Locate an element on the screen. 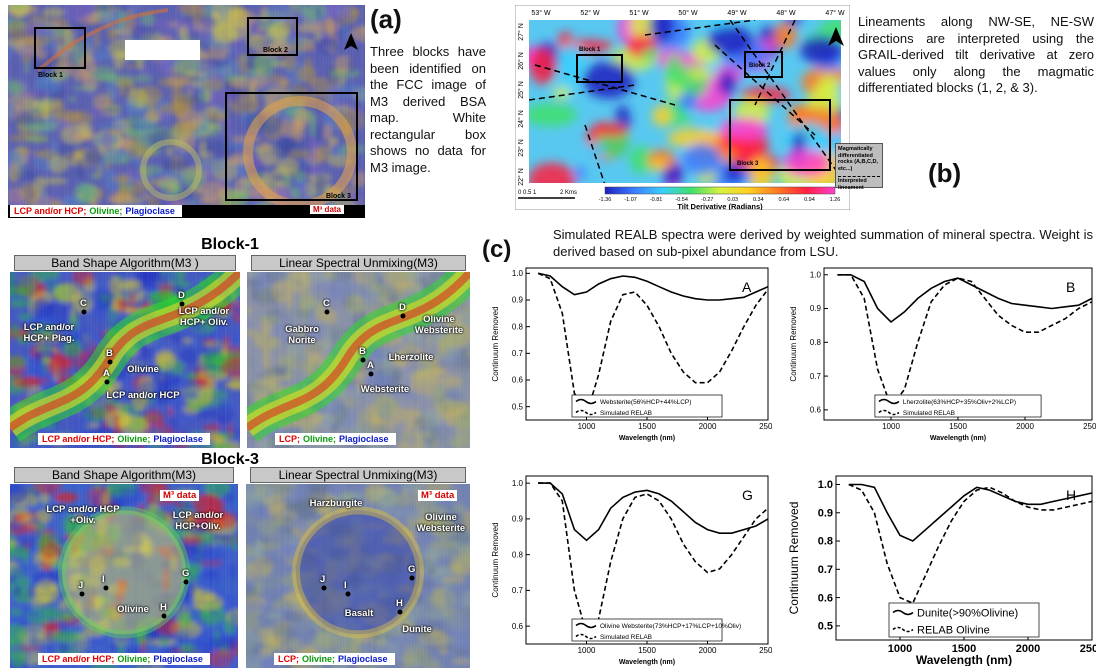 Image resolution: width=1099 pixels, height=670 pixels. north-arrow-shape is located at coordinates (836, 36).